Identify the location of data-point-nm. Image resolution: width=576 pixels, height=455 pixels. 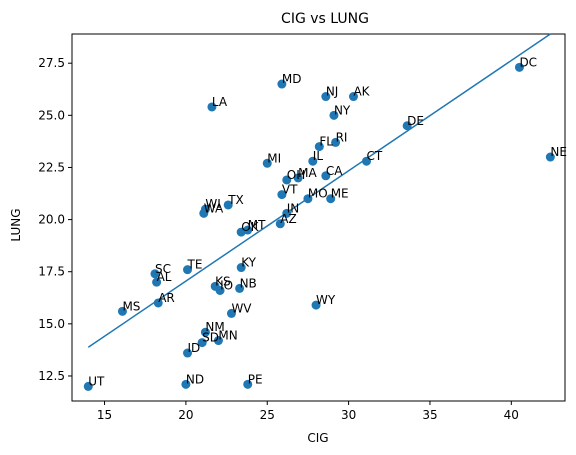
(205, 332).